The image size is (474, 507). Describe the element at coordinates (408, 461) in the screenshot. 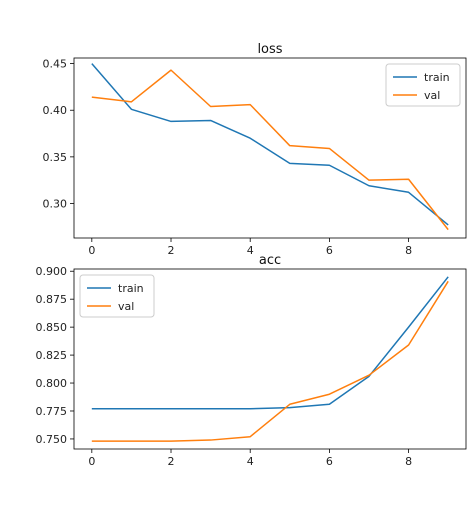

I see `acc-x-tick-label: 8` at that location.